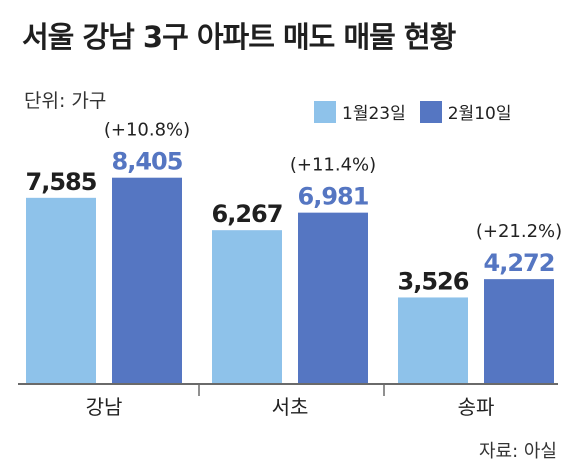 The height and width of the screenshot is (475, 577). I want to click on data-label-강남-series-1: 7,585, so click(61, 182).